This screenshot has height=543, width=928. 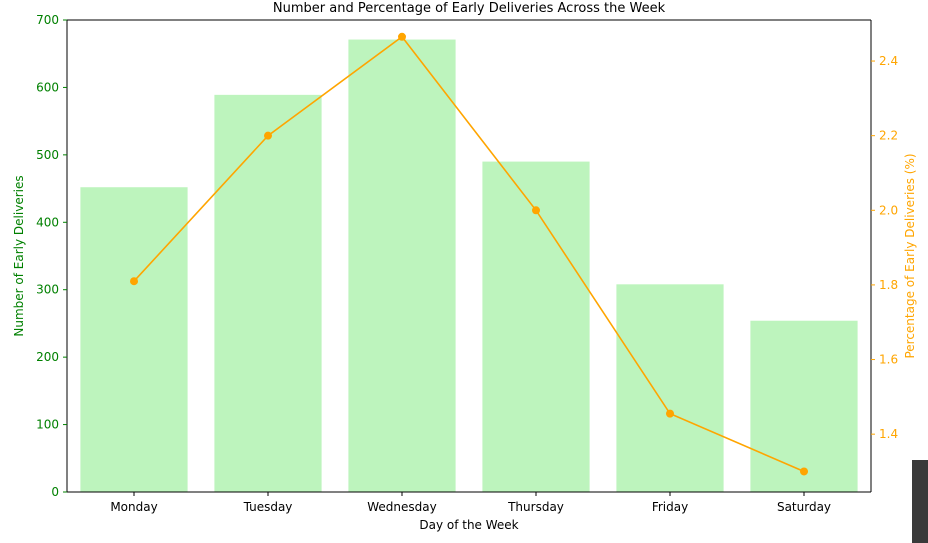 What do you see at coordinates (536, 210) in the screenshot?
I see `point-thursday` at bounding box center [536, 210].